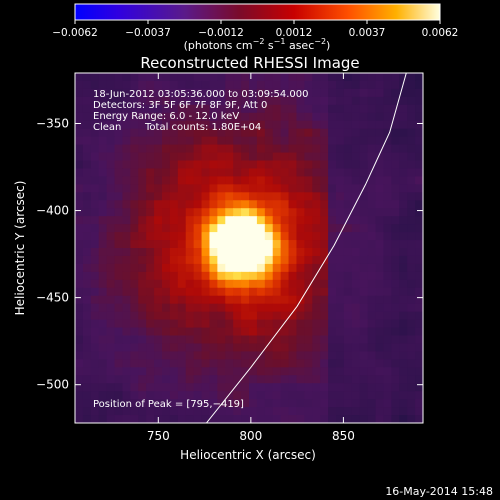  I want to click on colorbar-tick-label: −0.0037, so click(148, 33).